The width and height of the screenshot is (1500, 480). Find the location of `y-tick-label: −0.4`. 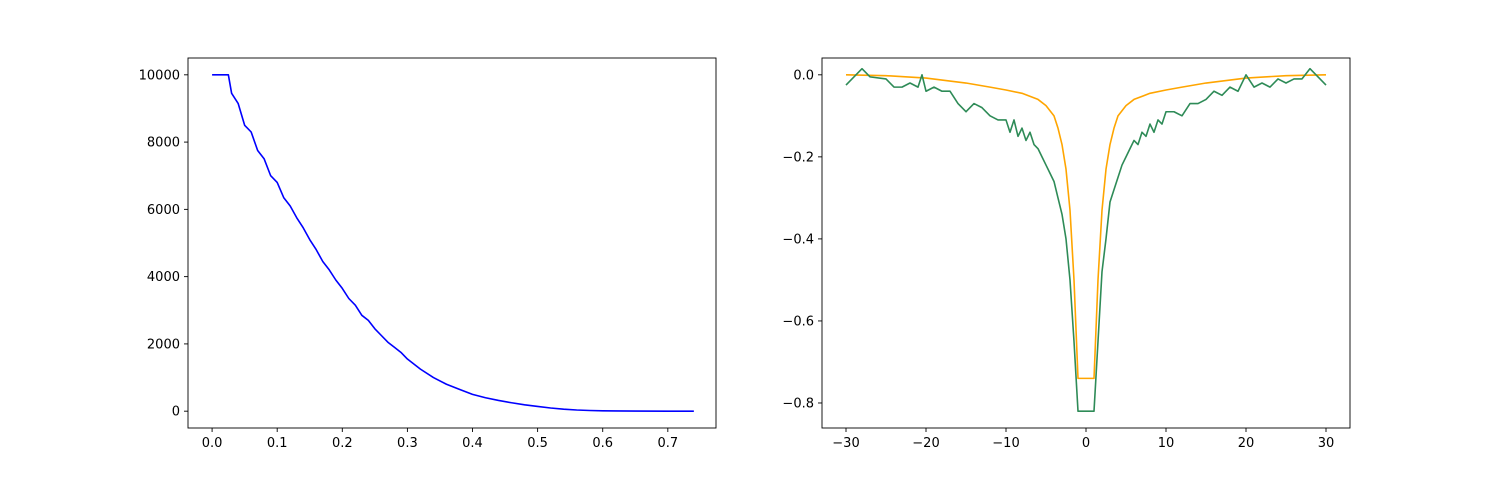

y-tick-label: −0.4 is located at coordinates (798, 239).